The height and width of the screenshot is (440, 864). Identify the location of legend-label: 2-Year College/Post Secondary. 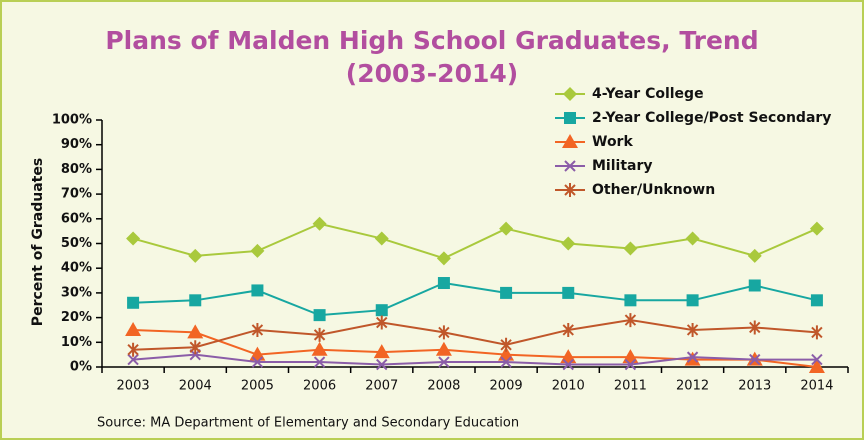
(711, 118).